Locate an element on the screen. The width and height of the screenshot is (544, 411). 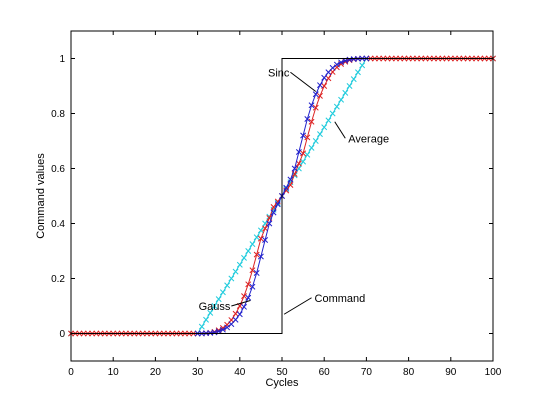
y-tick-label: 0.4 is located at coordinates (58, 224).